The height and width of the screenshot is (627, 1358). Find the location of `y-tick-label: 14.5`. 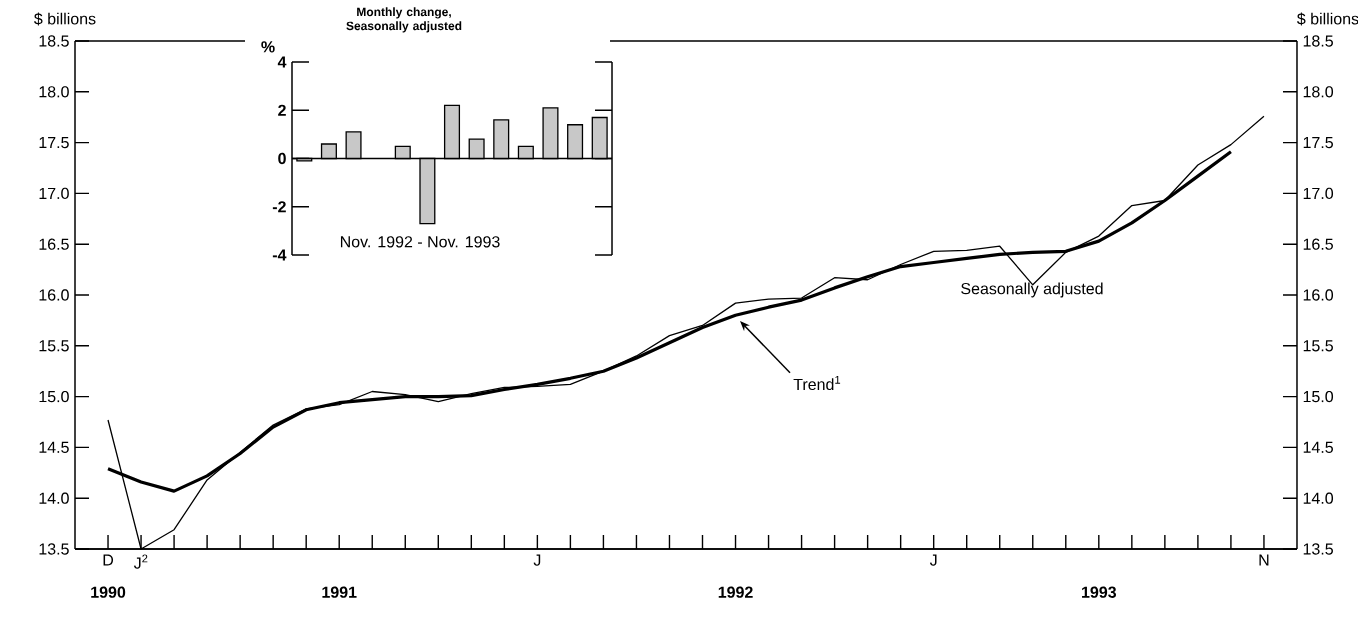

y-tick-label: 14.5 is located at coordinates (54, 447).